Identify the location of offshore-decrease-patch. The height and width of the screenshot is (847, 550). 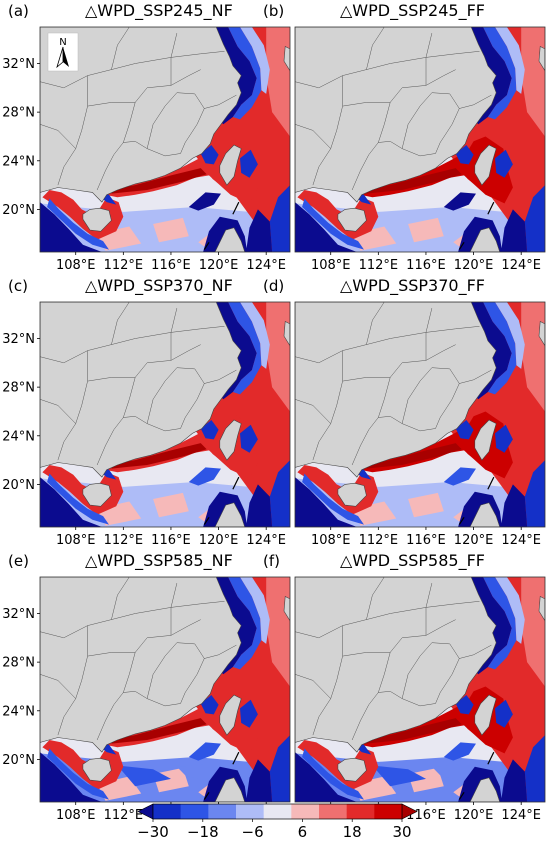
(399, 776).